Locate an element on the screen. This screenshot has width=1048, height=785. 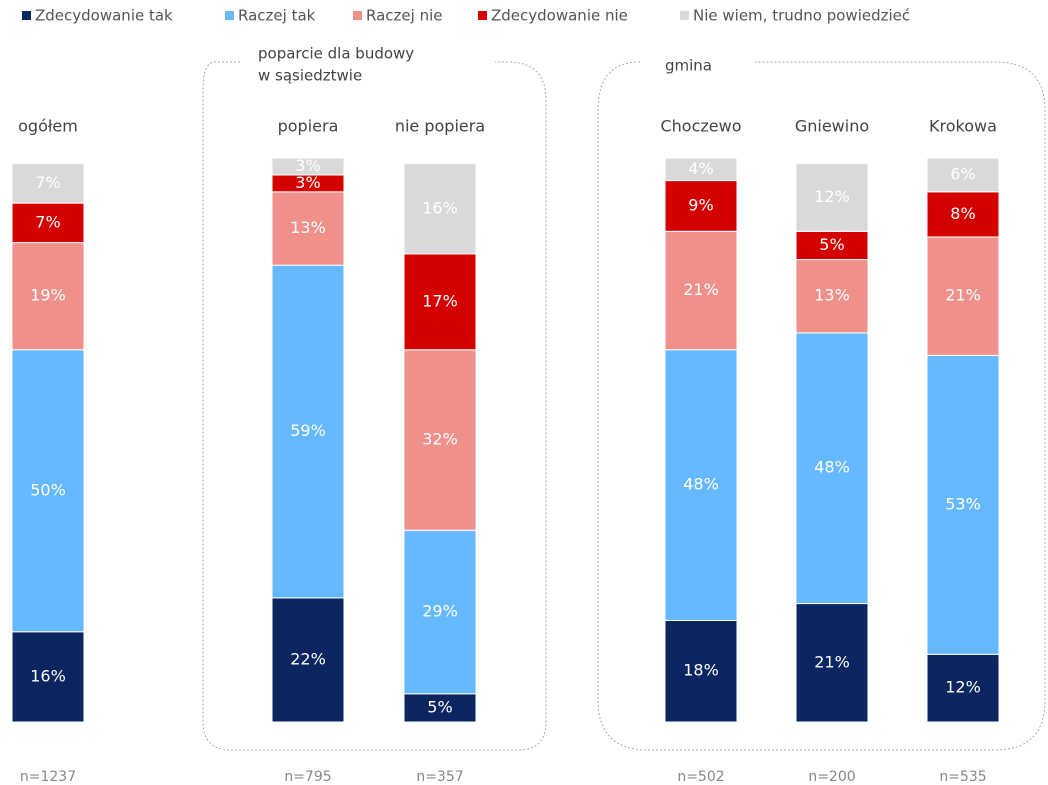
value-label: 19% is located at coordinates (48, 295).